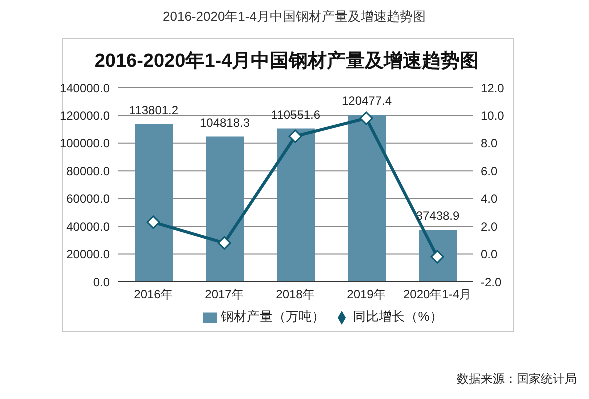 The image size is (589, 399). I want to click on y-tick-label: 60000.0, so click(88, 199).